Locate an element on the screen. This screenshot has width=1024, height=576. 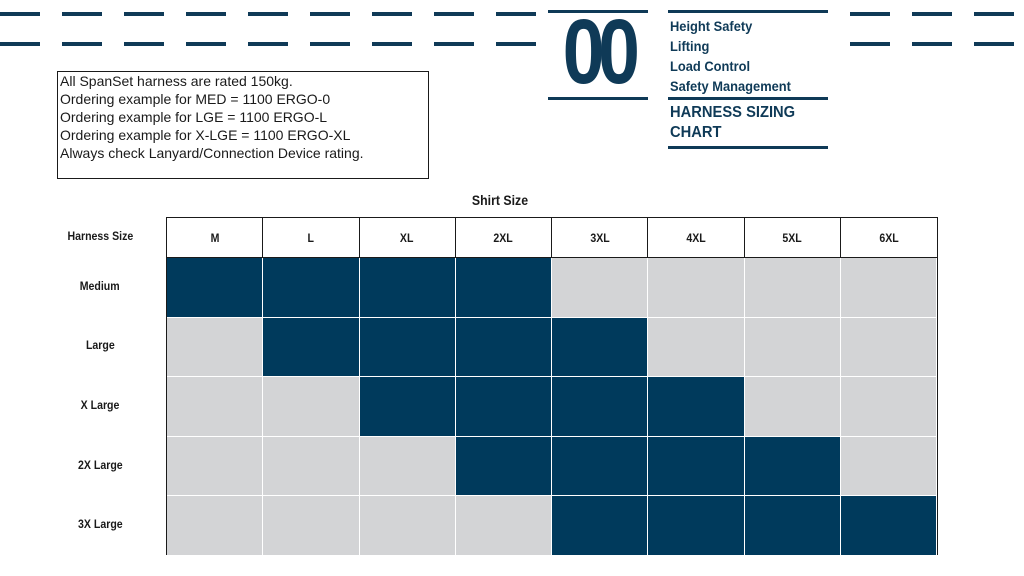
column-header-text: 5XL is located at coordinates (792, 237).